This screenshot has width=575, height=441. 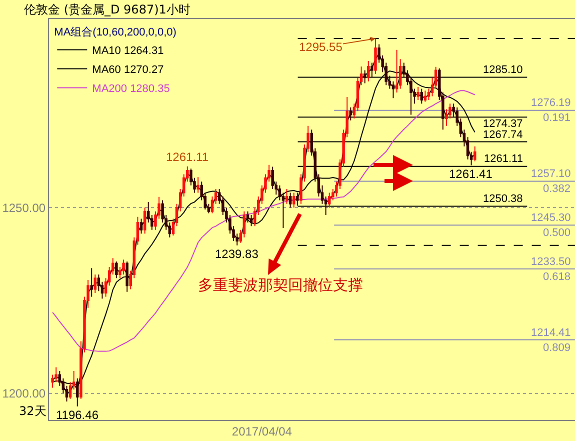 What do you see at coordinates (503, 159) in the screenshot?
I see `ref-line-label: 1261.11` at bounding box center [503, 159].